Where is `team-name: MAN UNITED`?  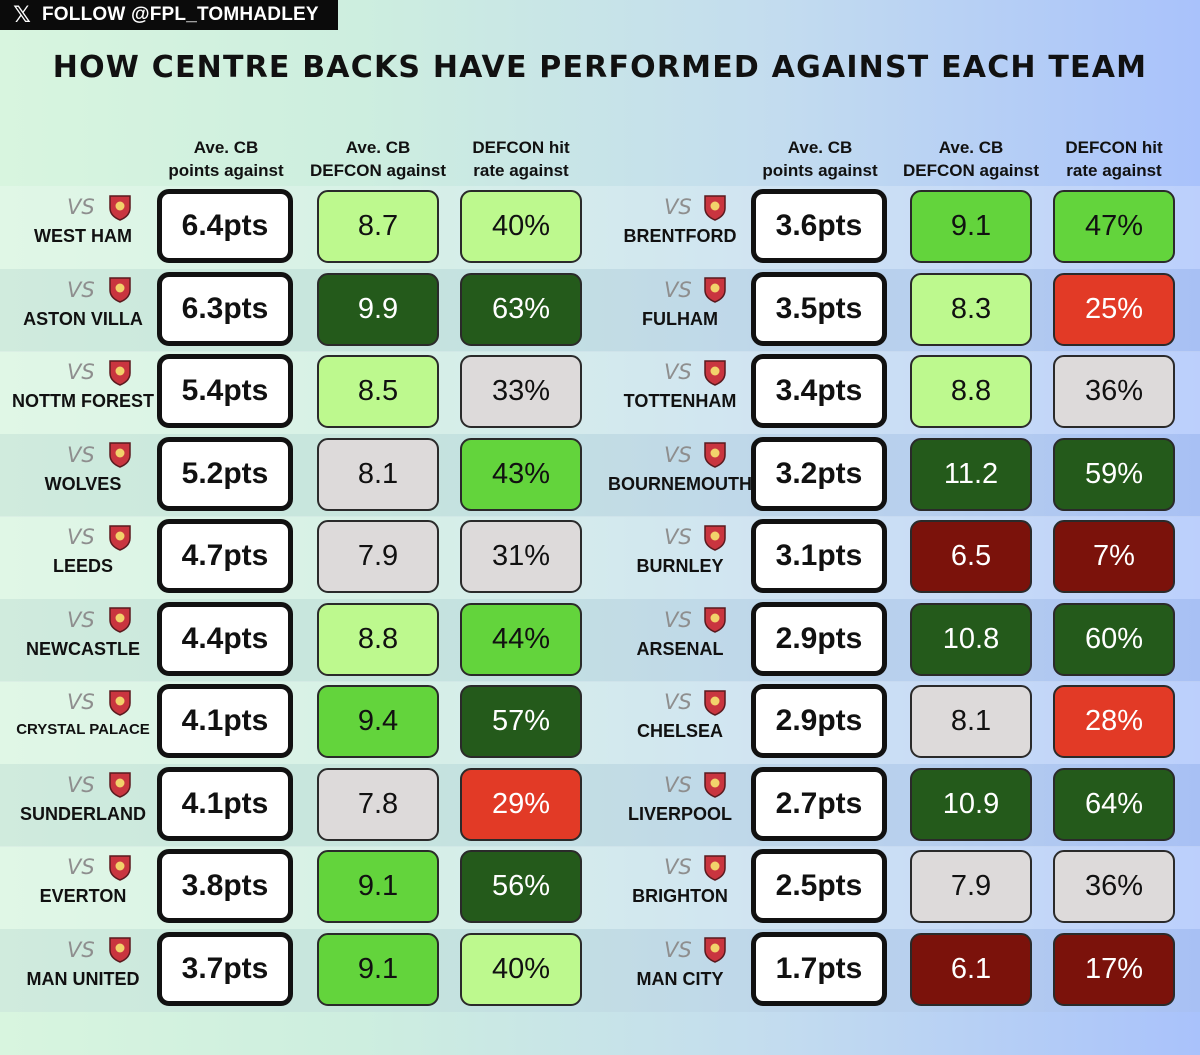
team-name: MAN UNITED is located at coordinates (83, 978).